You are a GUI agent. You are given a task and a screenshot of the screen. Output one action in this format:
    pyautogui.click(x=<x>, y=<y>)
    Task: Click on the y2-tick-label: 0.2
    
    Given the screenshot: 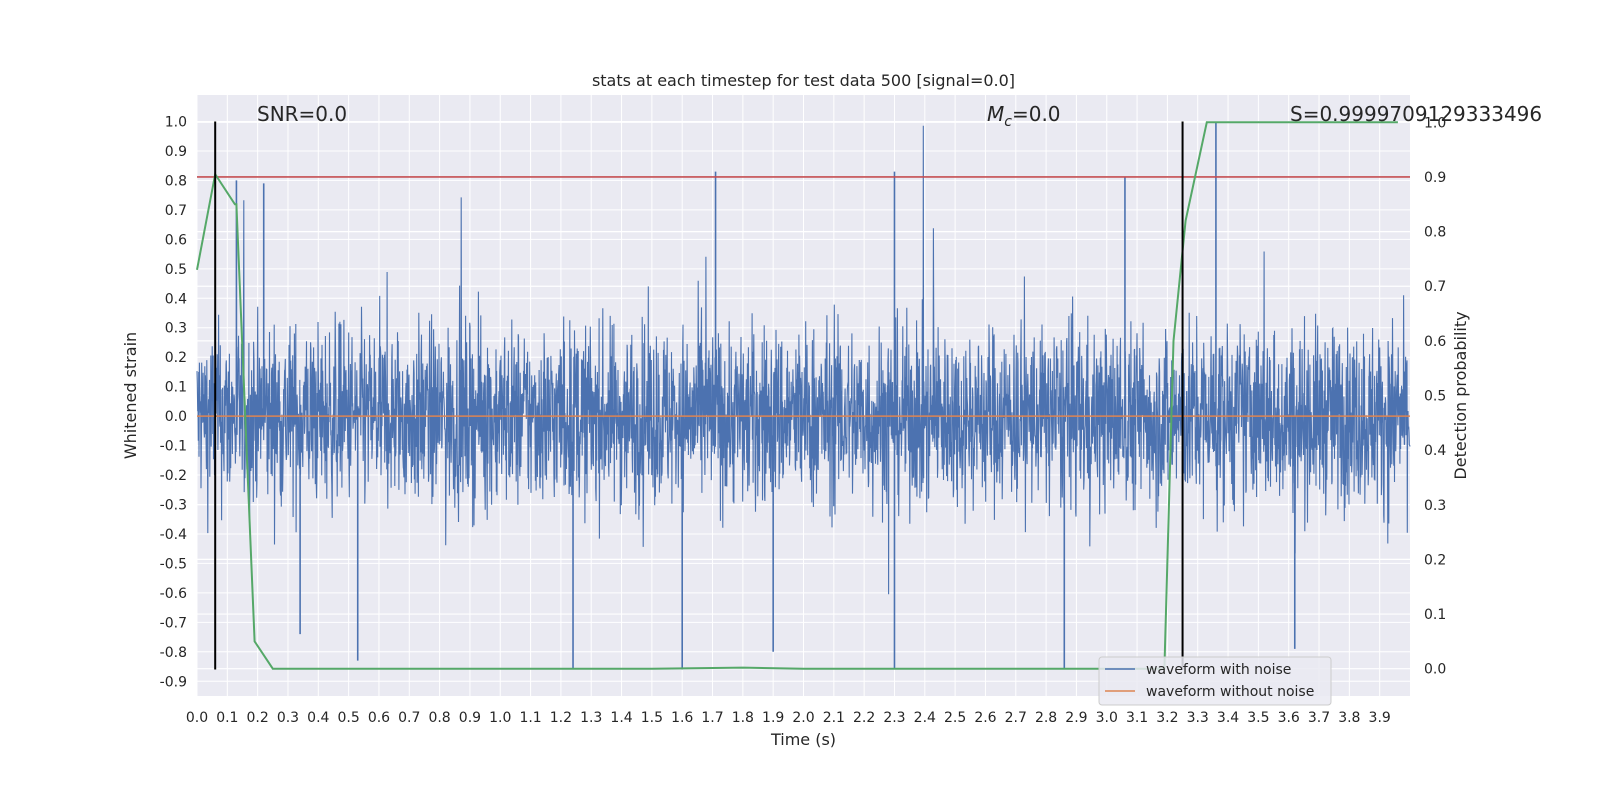 What is the action you would take?
    pyautogui.click(x=1435, y=560)
    